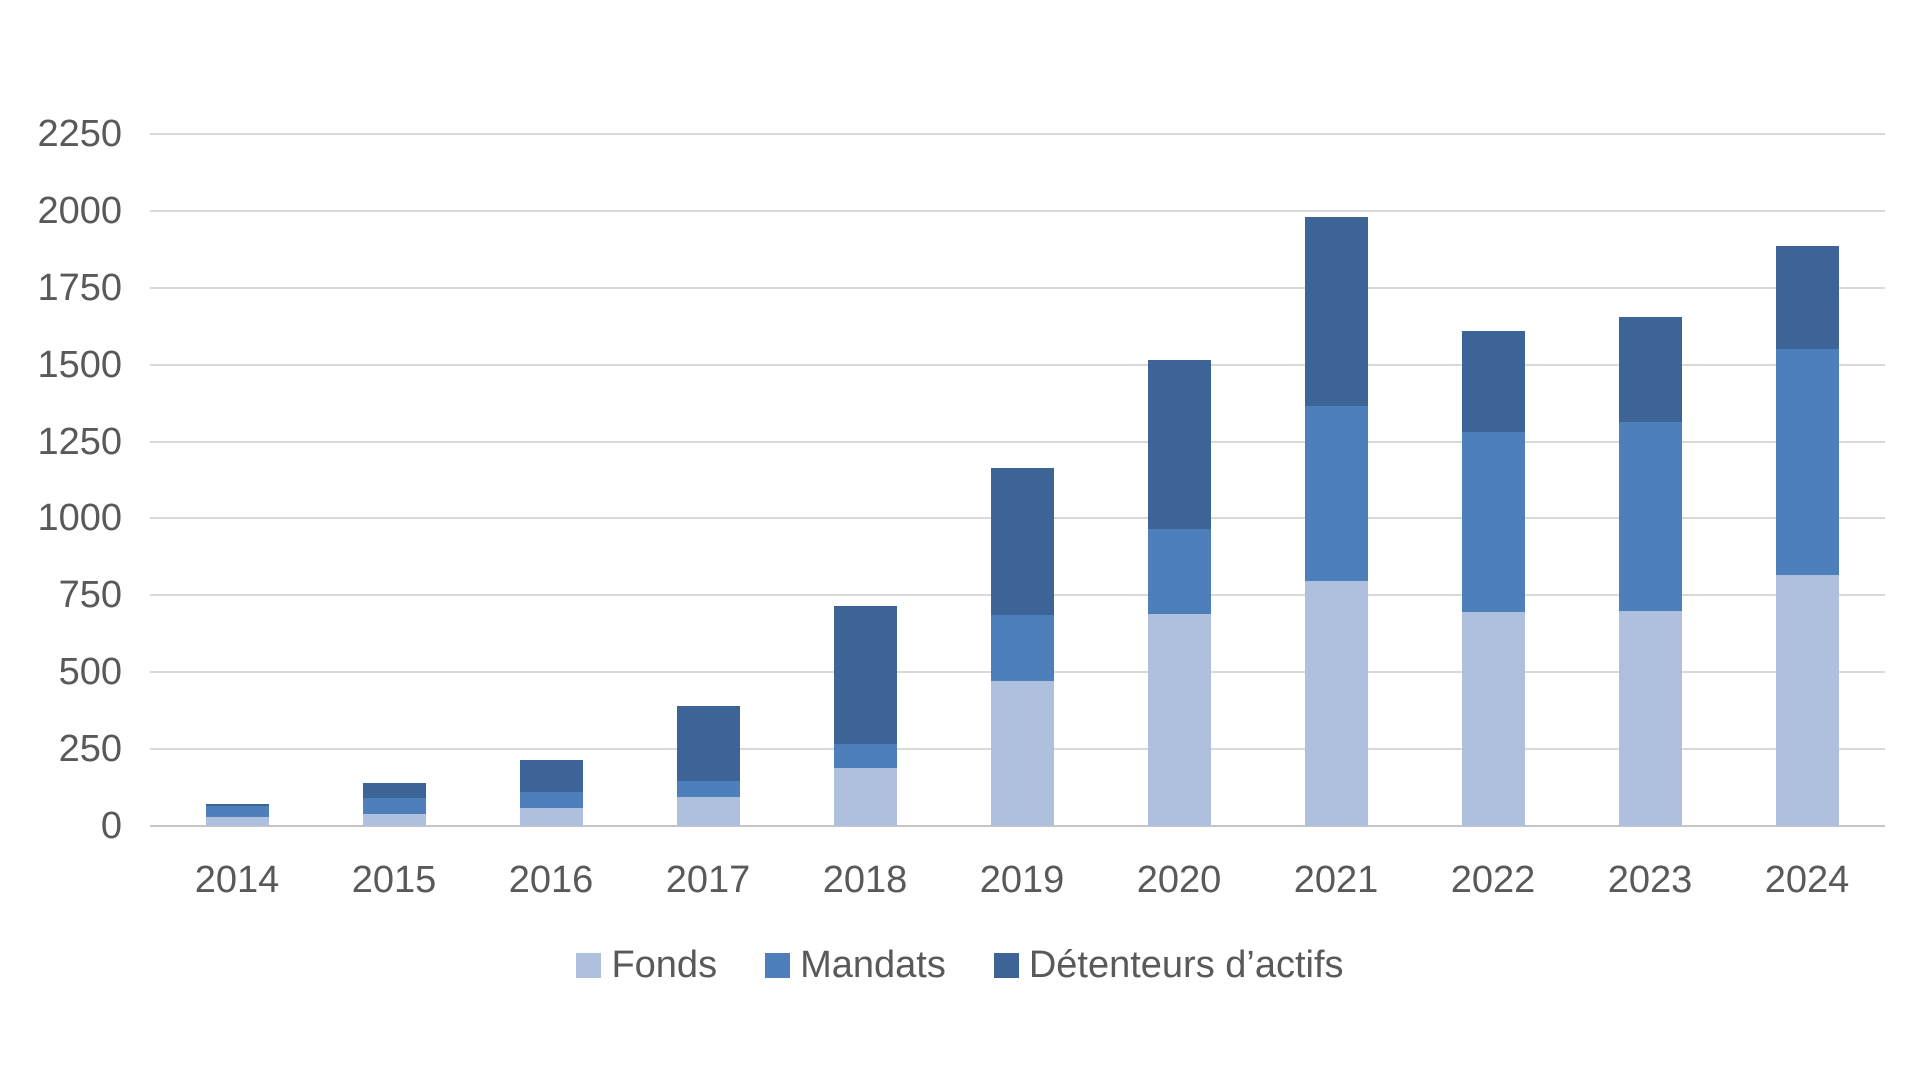 This screenshot has height=1080, width=1920. What do you see at coordinates (1022, 541) in the screenshot?
I see `bar-2019-detenteurs-d-actifs` at bounding box center [1022, 541].